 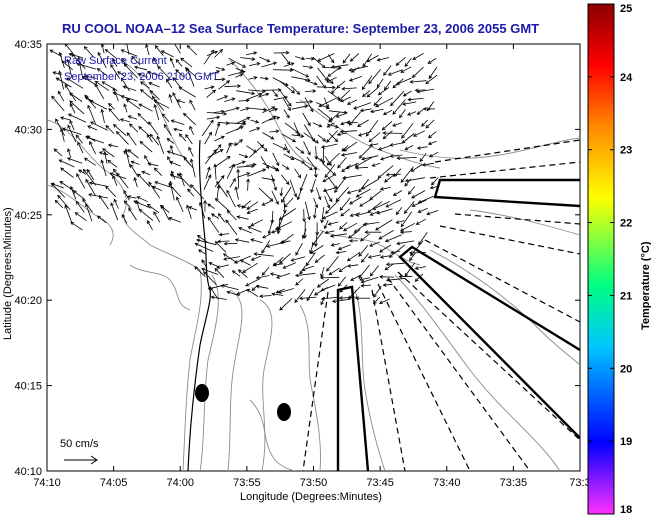 What do you see at coordinates (447, 483) in the screenshot?
I see `x-tick-label: 73:40` at bounding box center [447, 483].